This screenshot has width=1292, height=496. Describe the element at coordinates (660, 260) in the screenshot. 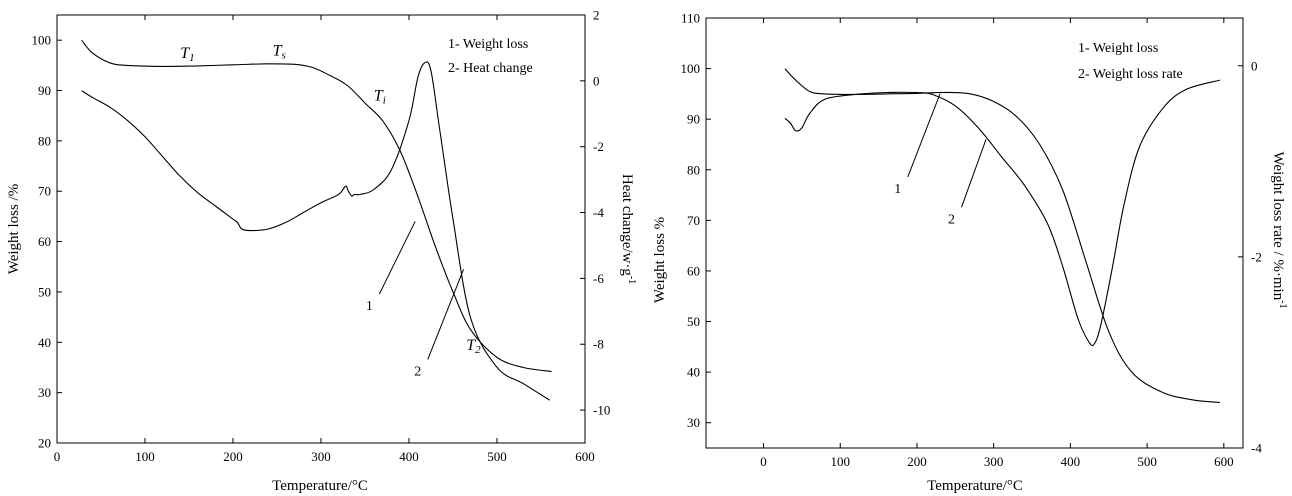

I see `y-axis-label-right: Weight loss %` at that location.